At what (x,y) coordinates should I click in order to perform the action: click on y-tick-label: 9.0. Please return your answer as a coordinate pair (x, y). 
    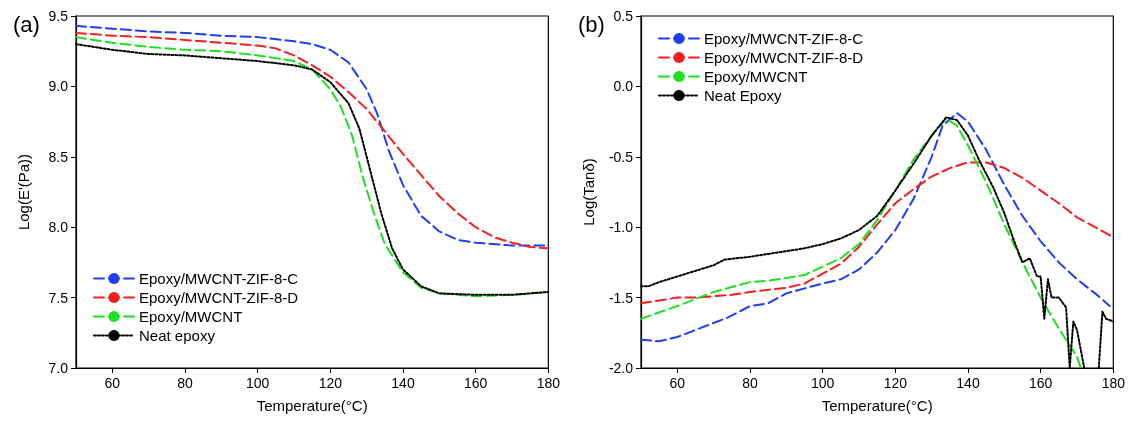
    Looking at the image, I should click on (58, 86).